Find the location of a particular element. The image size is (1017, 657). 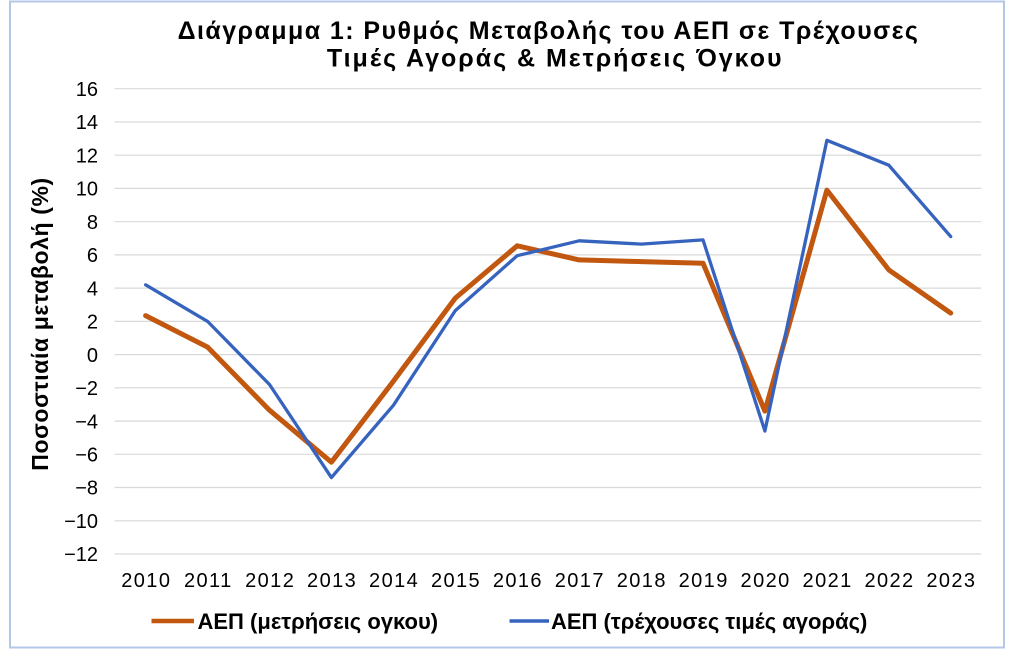

svg-text: −2 is located at coordinates (86, 389).